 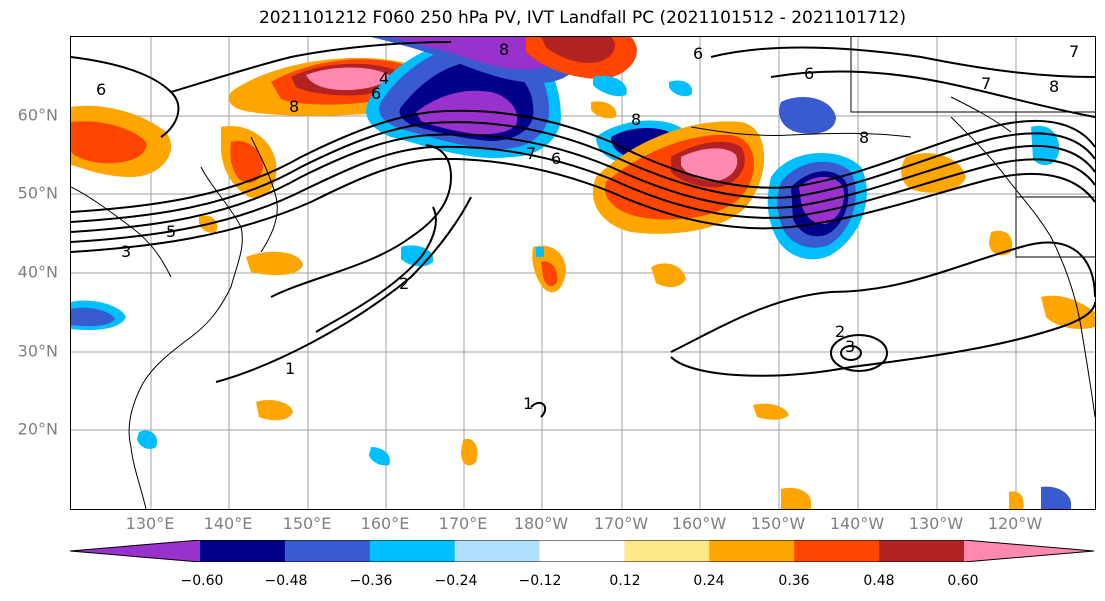 What do you see at coordinates (456, 581) in the screenshot?
I see `colorbar-tick-label: −0.24` at bounding box center [456, 581].